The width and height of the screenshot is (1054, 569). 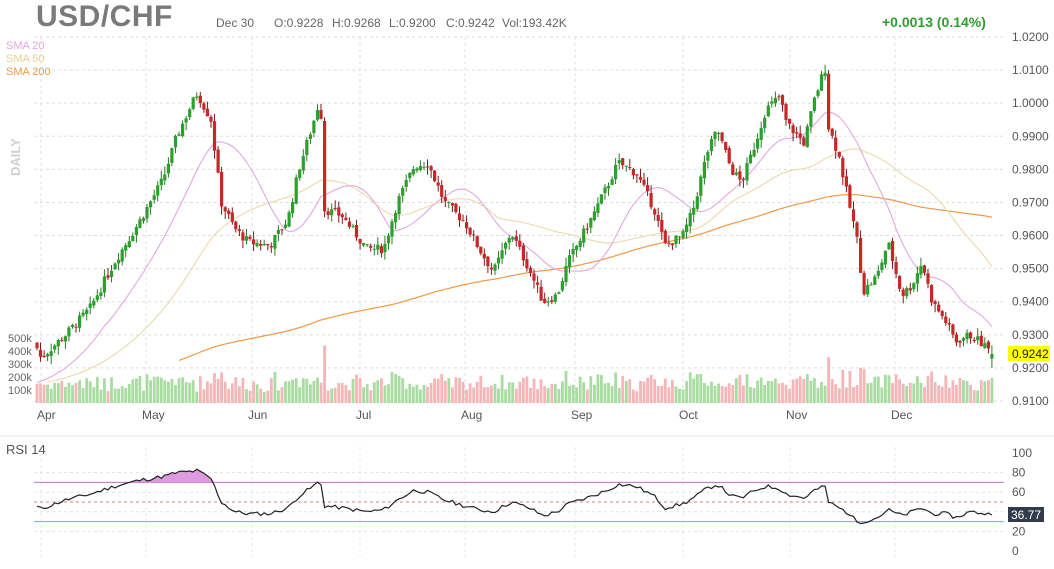 What do you see at coordinates (1030, 335) in the screenshot?
I see `price-tick-label: 0.9300` at bounding box center [1030, 335].